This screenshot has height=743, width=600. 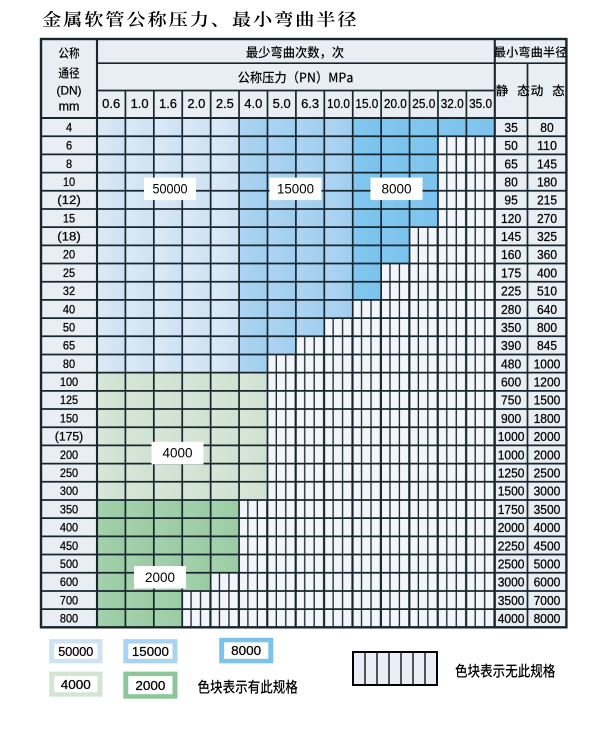 What do you see at coordinates (310, 104) in the screenshot?
I see `svg-text: 6.3` at bounding box center [310, 104].